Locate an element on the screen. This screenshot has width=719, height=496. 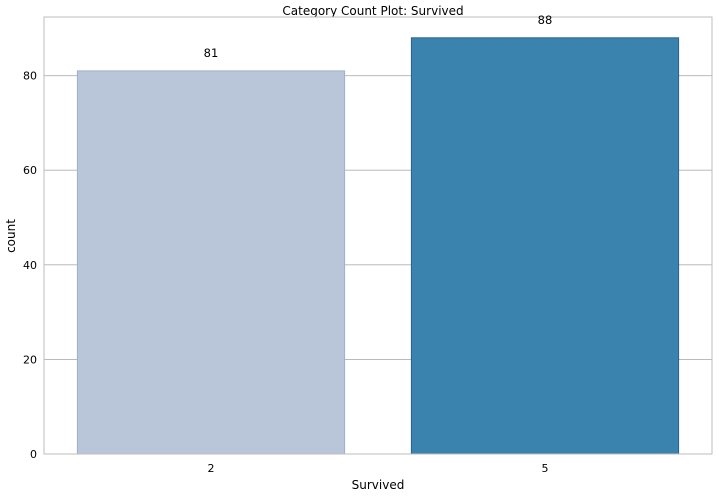
y-tick-label: 80 is located at coordinates (30, 76).